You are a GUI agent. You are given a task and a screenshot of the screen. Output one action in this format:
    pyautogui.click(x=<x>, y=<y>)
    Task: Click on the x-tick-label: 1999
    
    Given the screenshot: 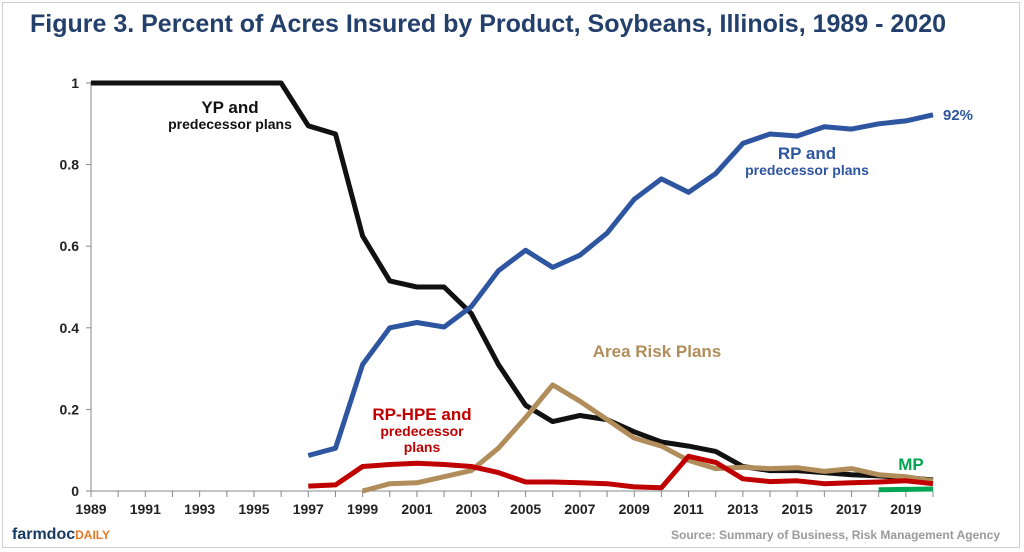 What is the action you would take?
    pyautogui.click(x=362, y=509)
    